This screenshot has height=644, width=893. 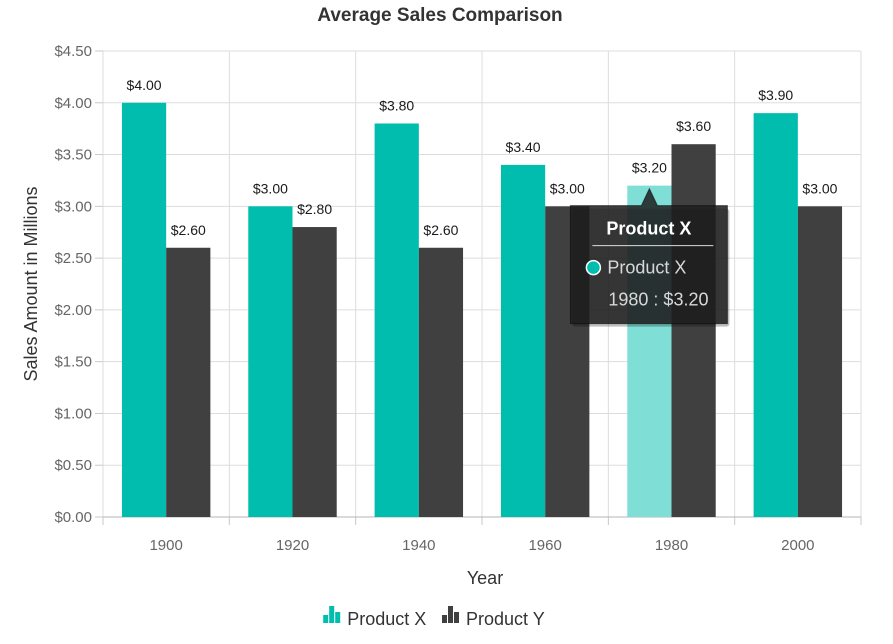 What do you see at coordinates (797, 545) in the screenshot?
I see `x-tick-label: 2000` at bounding box center [797, 545].